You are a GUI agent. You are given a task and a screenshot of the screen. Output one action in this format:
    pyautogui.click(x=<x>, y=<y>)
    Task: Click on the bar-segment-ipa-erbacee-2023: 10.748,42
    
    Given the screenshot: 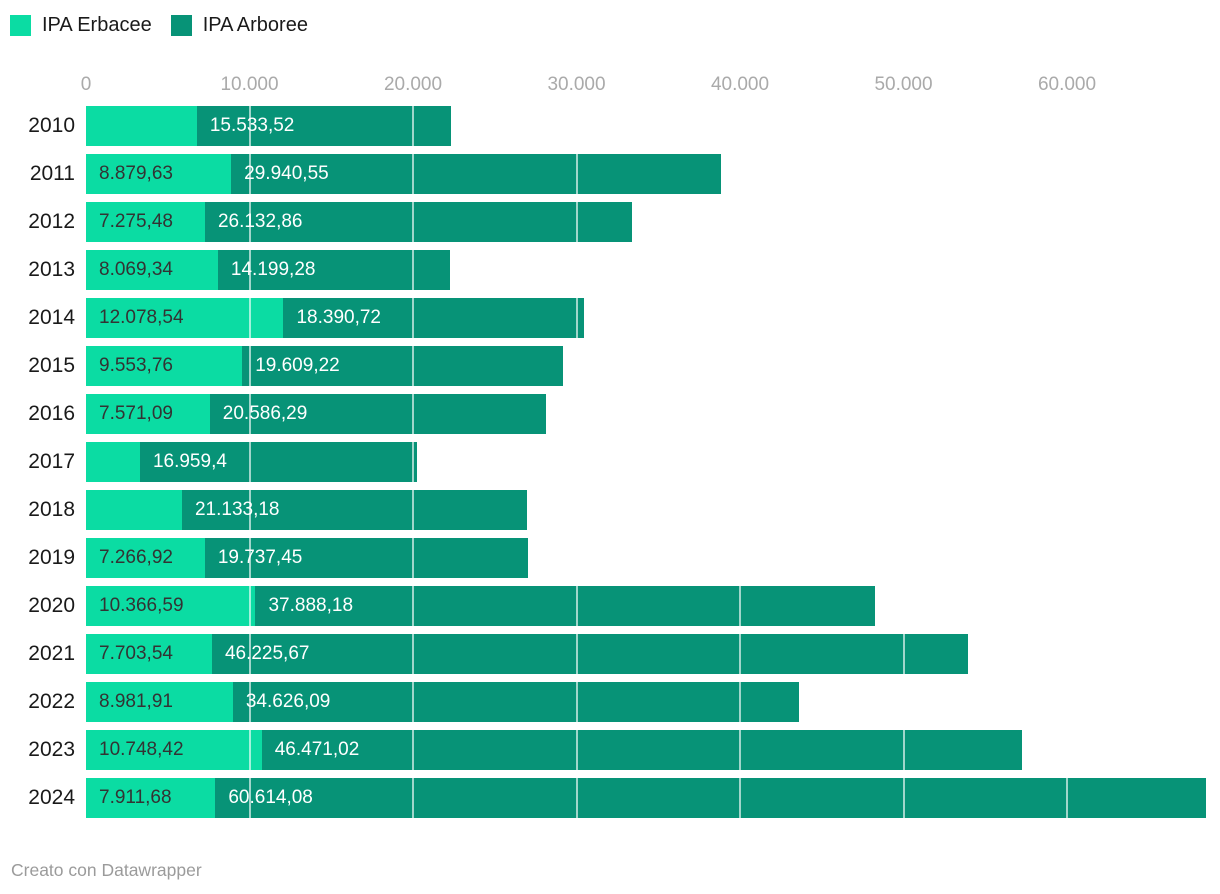 What is the action you would take?
    pyautogui.click(x=174, y=750)
    